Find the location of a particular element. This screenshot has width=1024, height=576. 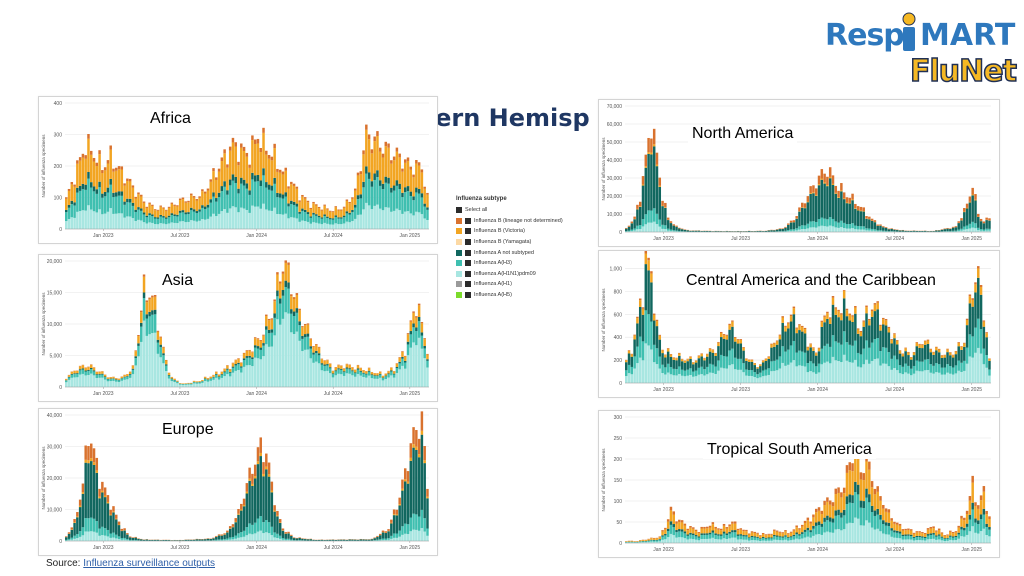

legend-item: Influenza B (Yamagata) is located at coordinates (526, 242).